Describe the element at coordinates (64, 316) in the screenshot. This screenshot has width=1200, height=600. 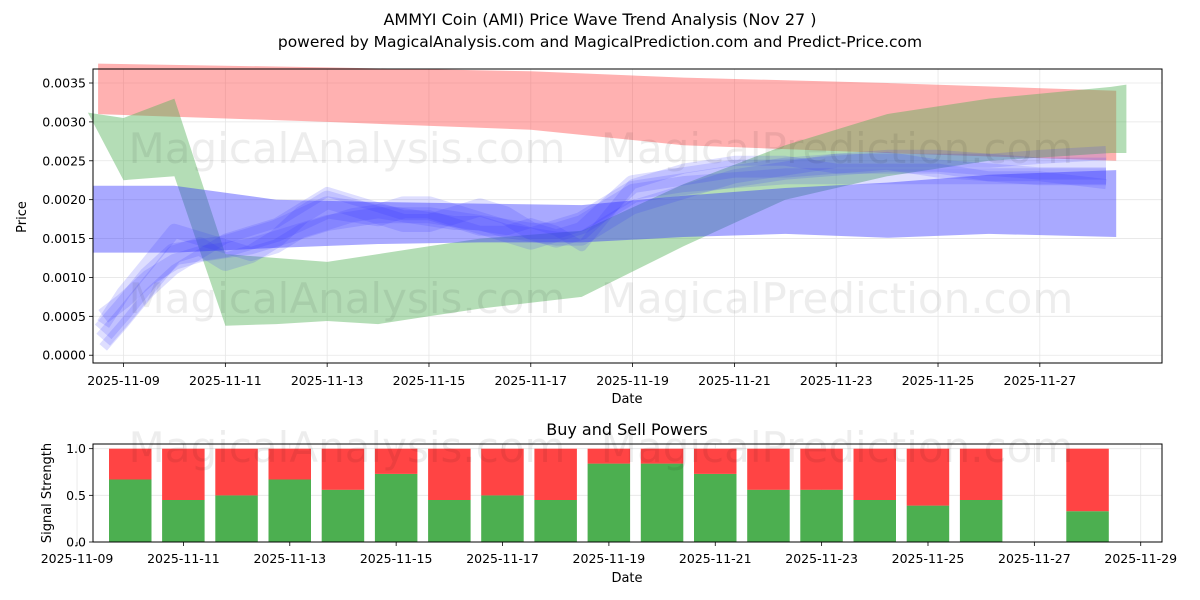
I see `price-y-tick-label-1: 0.0005` at that location.